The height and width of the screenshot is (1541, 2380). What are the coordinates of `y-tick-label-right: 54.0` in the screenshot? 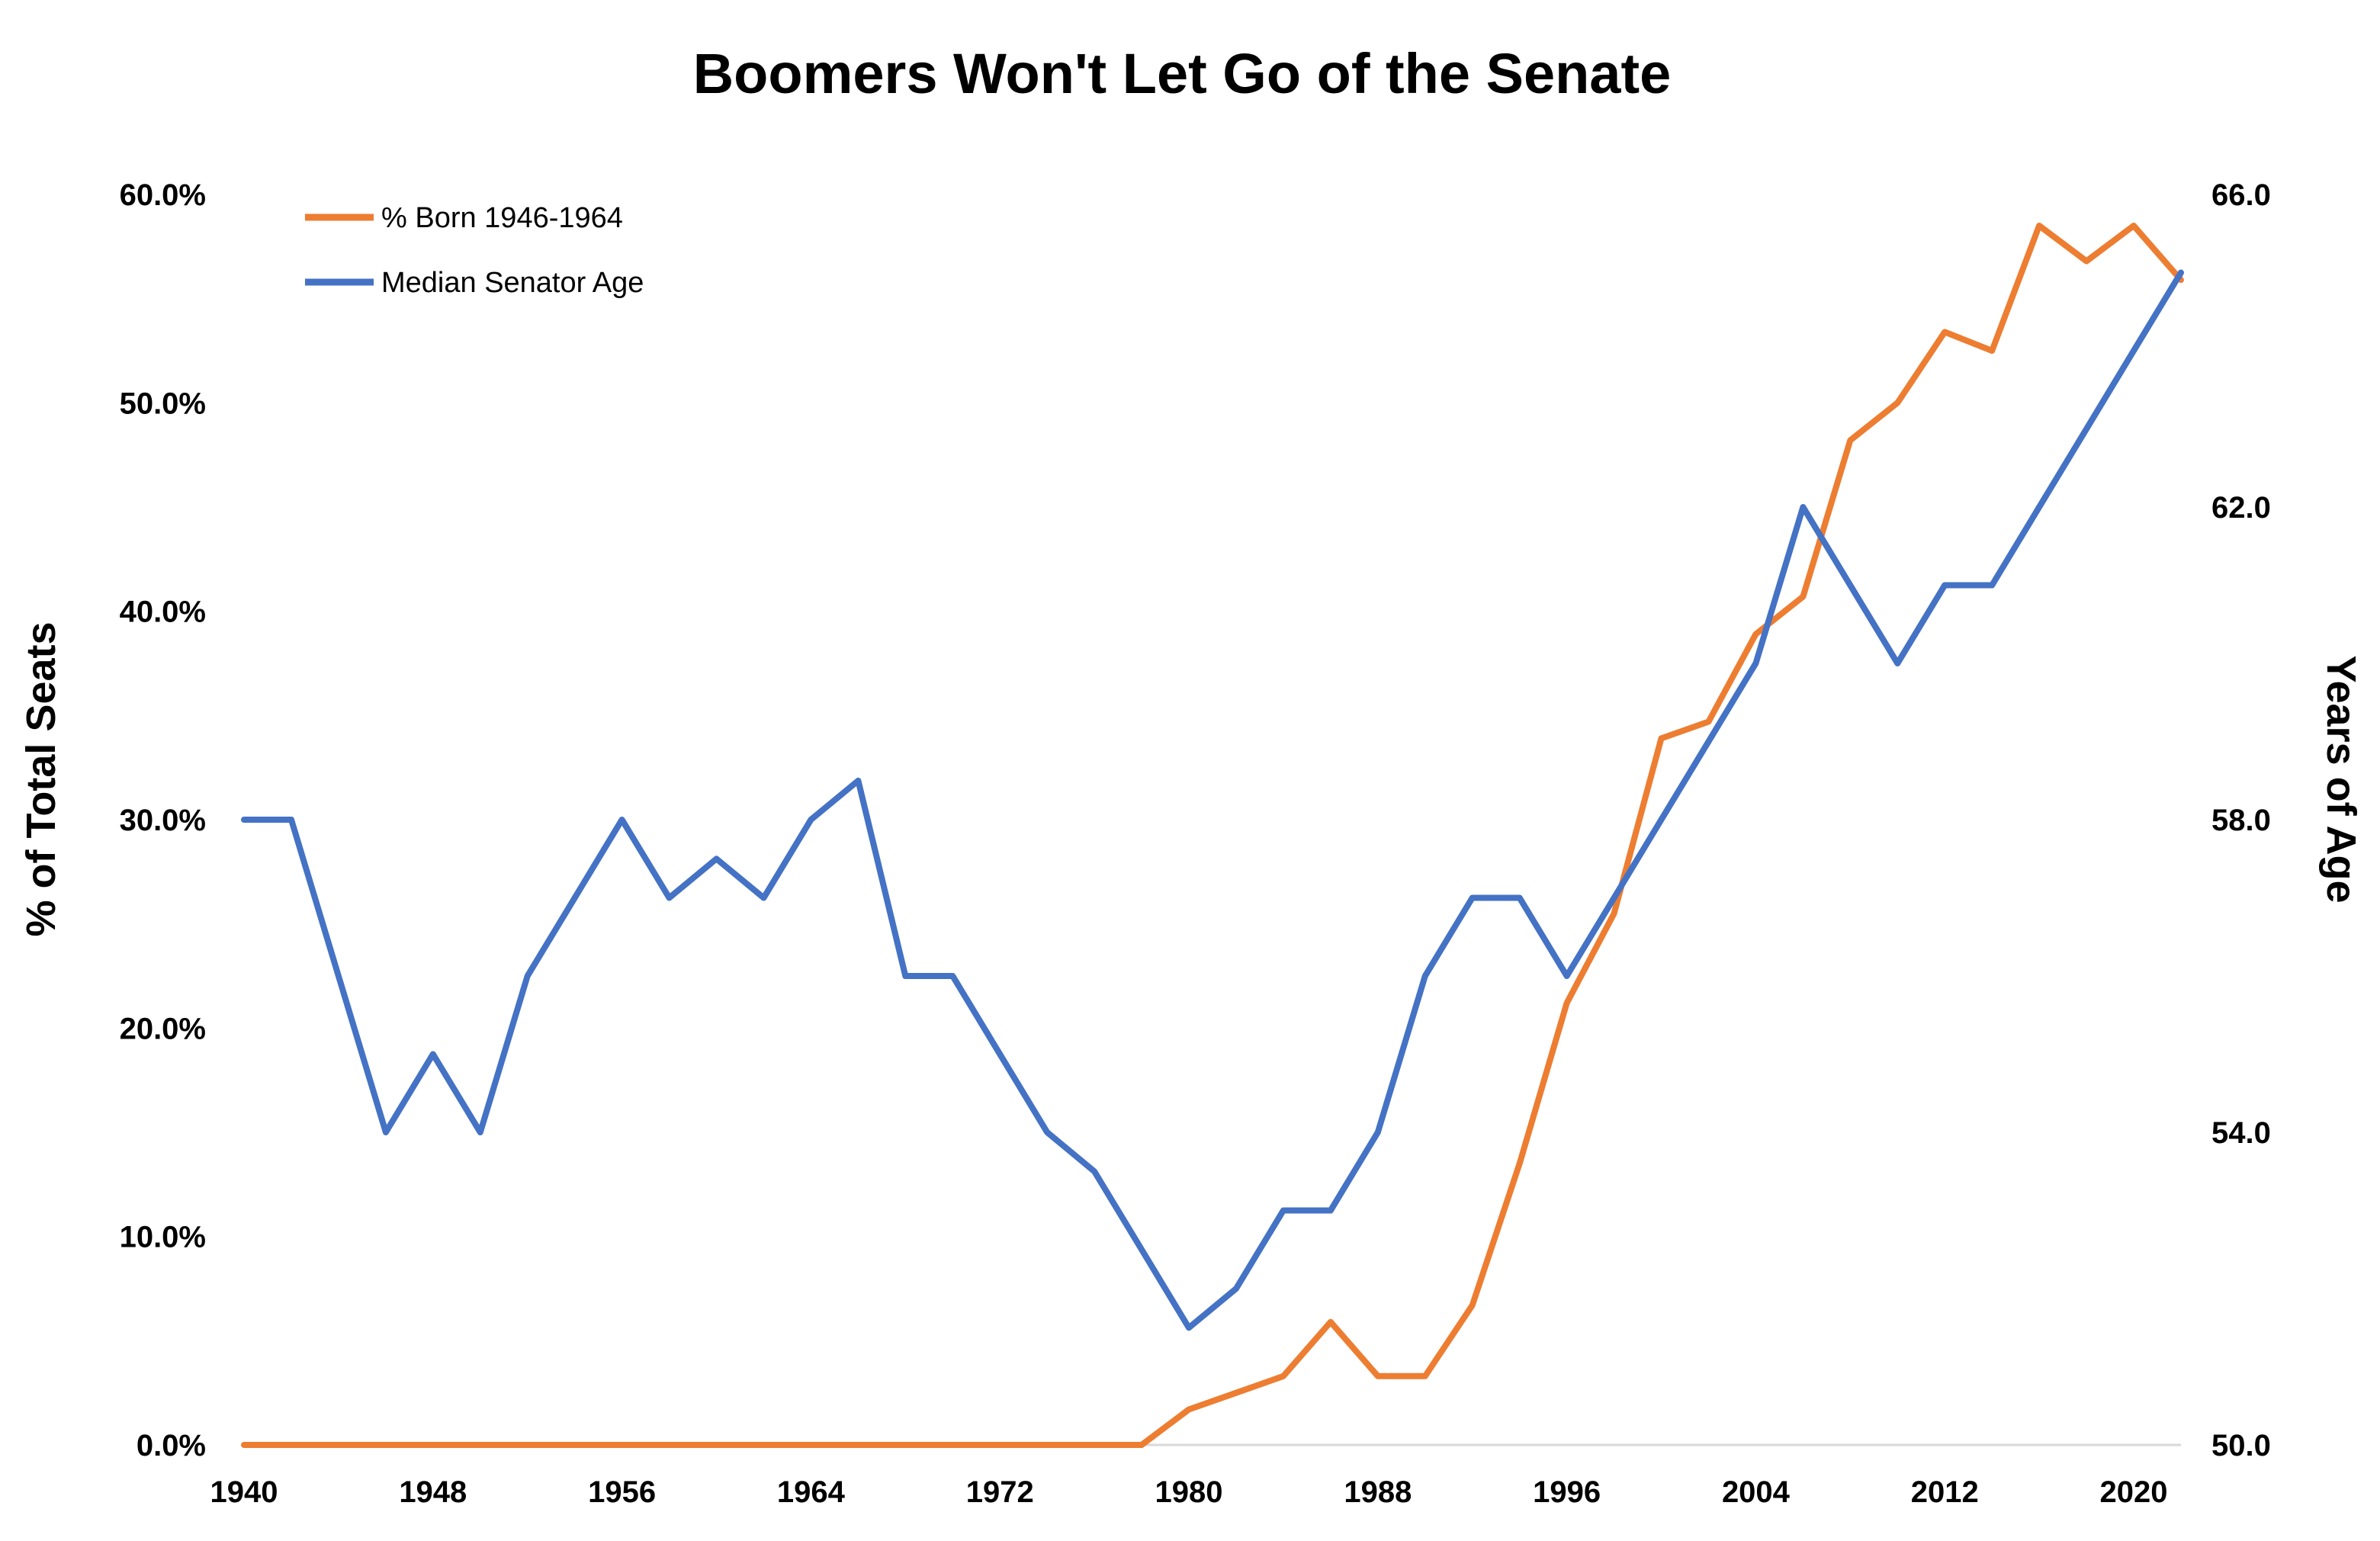 It's located at (2241, 1133).